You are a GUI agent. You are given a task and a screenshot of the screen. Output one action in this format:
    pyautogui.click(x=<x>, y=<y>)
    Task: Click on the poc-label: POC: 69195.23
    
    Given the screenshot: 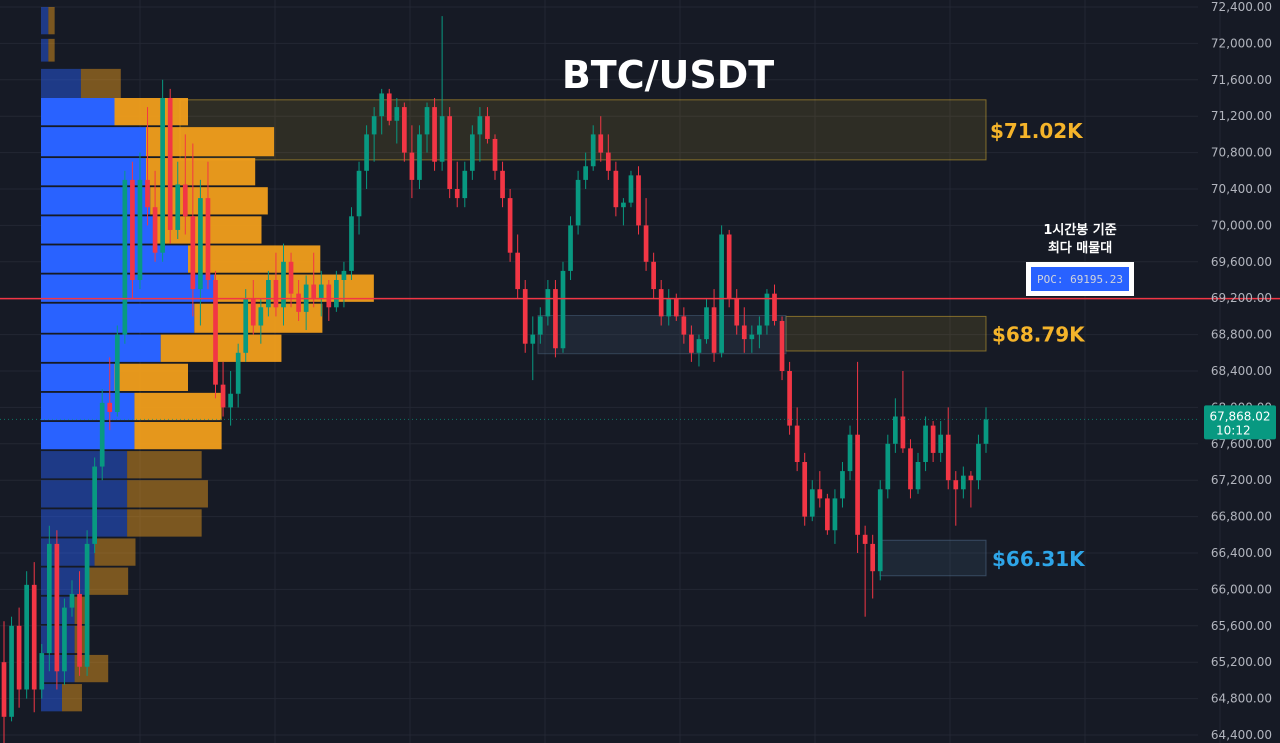 What is the action you would take?
    pyautogui.click(x=1080, y=279)
    